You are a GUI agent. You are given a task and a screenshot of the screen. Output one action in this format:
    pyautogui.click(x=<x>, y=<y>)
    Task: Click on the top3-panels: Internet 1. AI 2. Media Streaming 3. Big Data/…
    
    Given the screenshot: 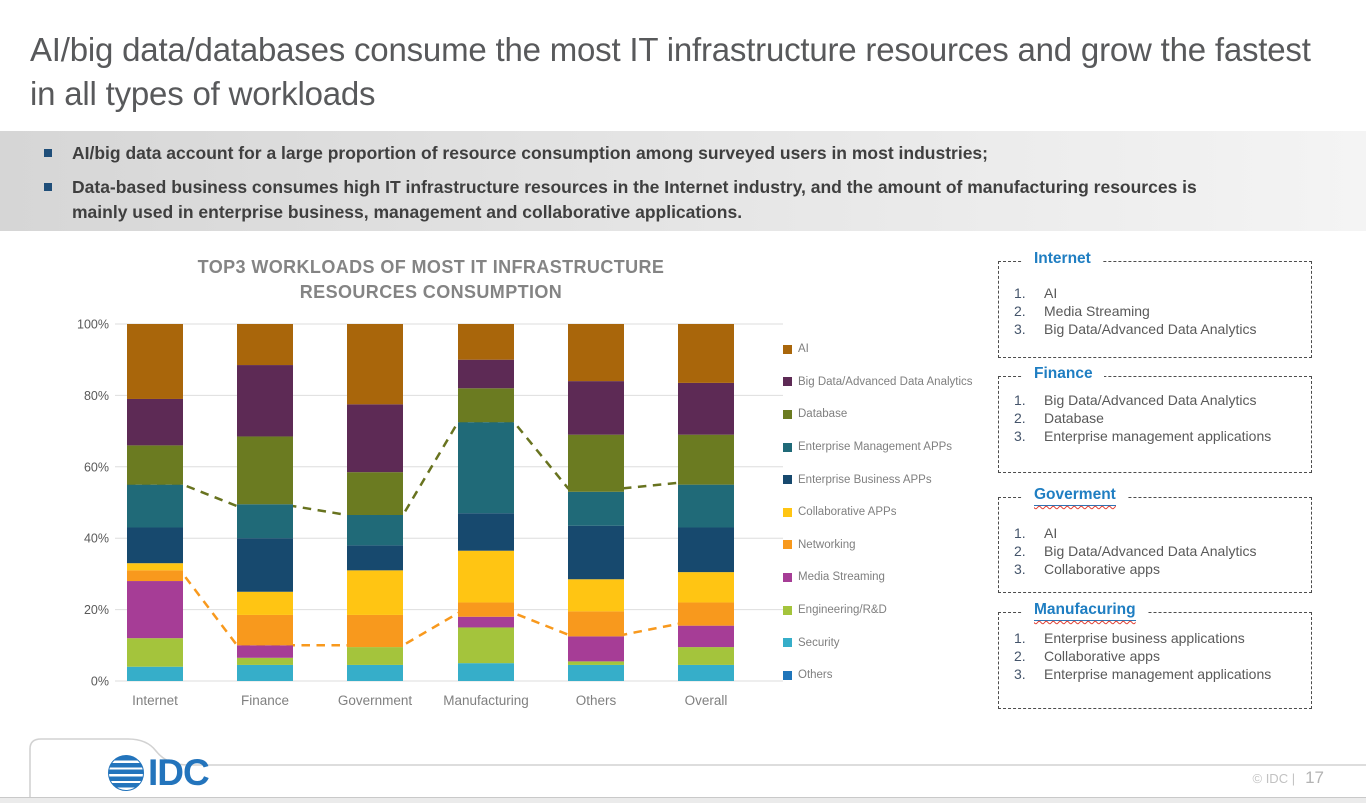 What is the action you would take?
    pyautogui.click(x=1155, y=479)
    